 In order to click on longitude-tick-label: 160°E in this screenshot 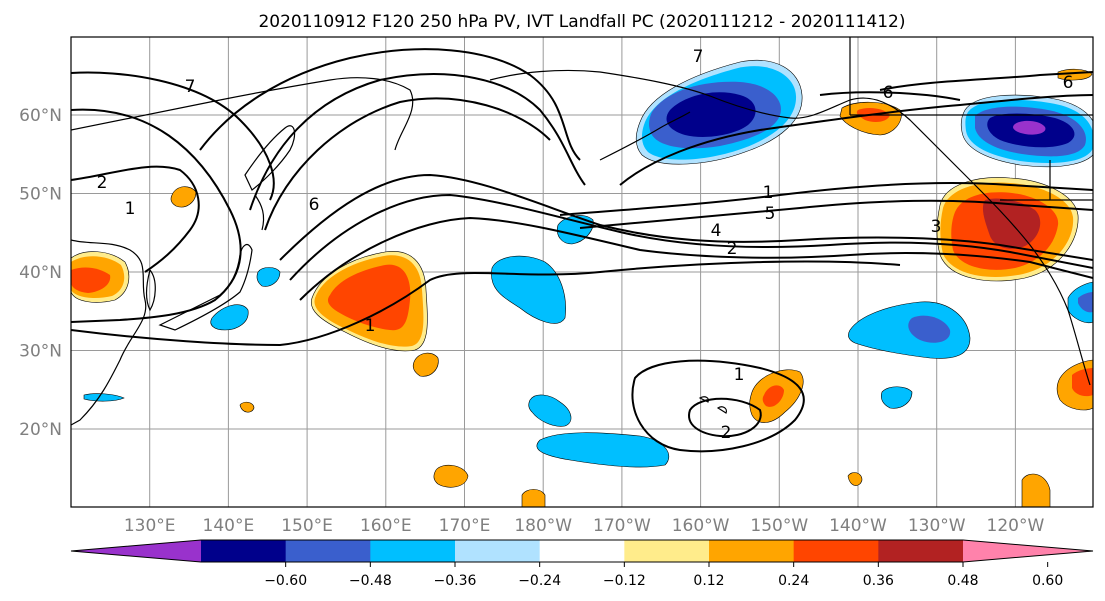, I will do `click(386, 526)`.